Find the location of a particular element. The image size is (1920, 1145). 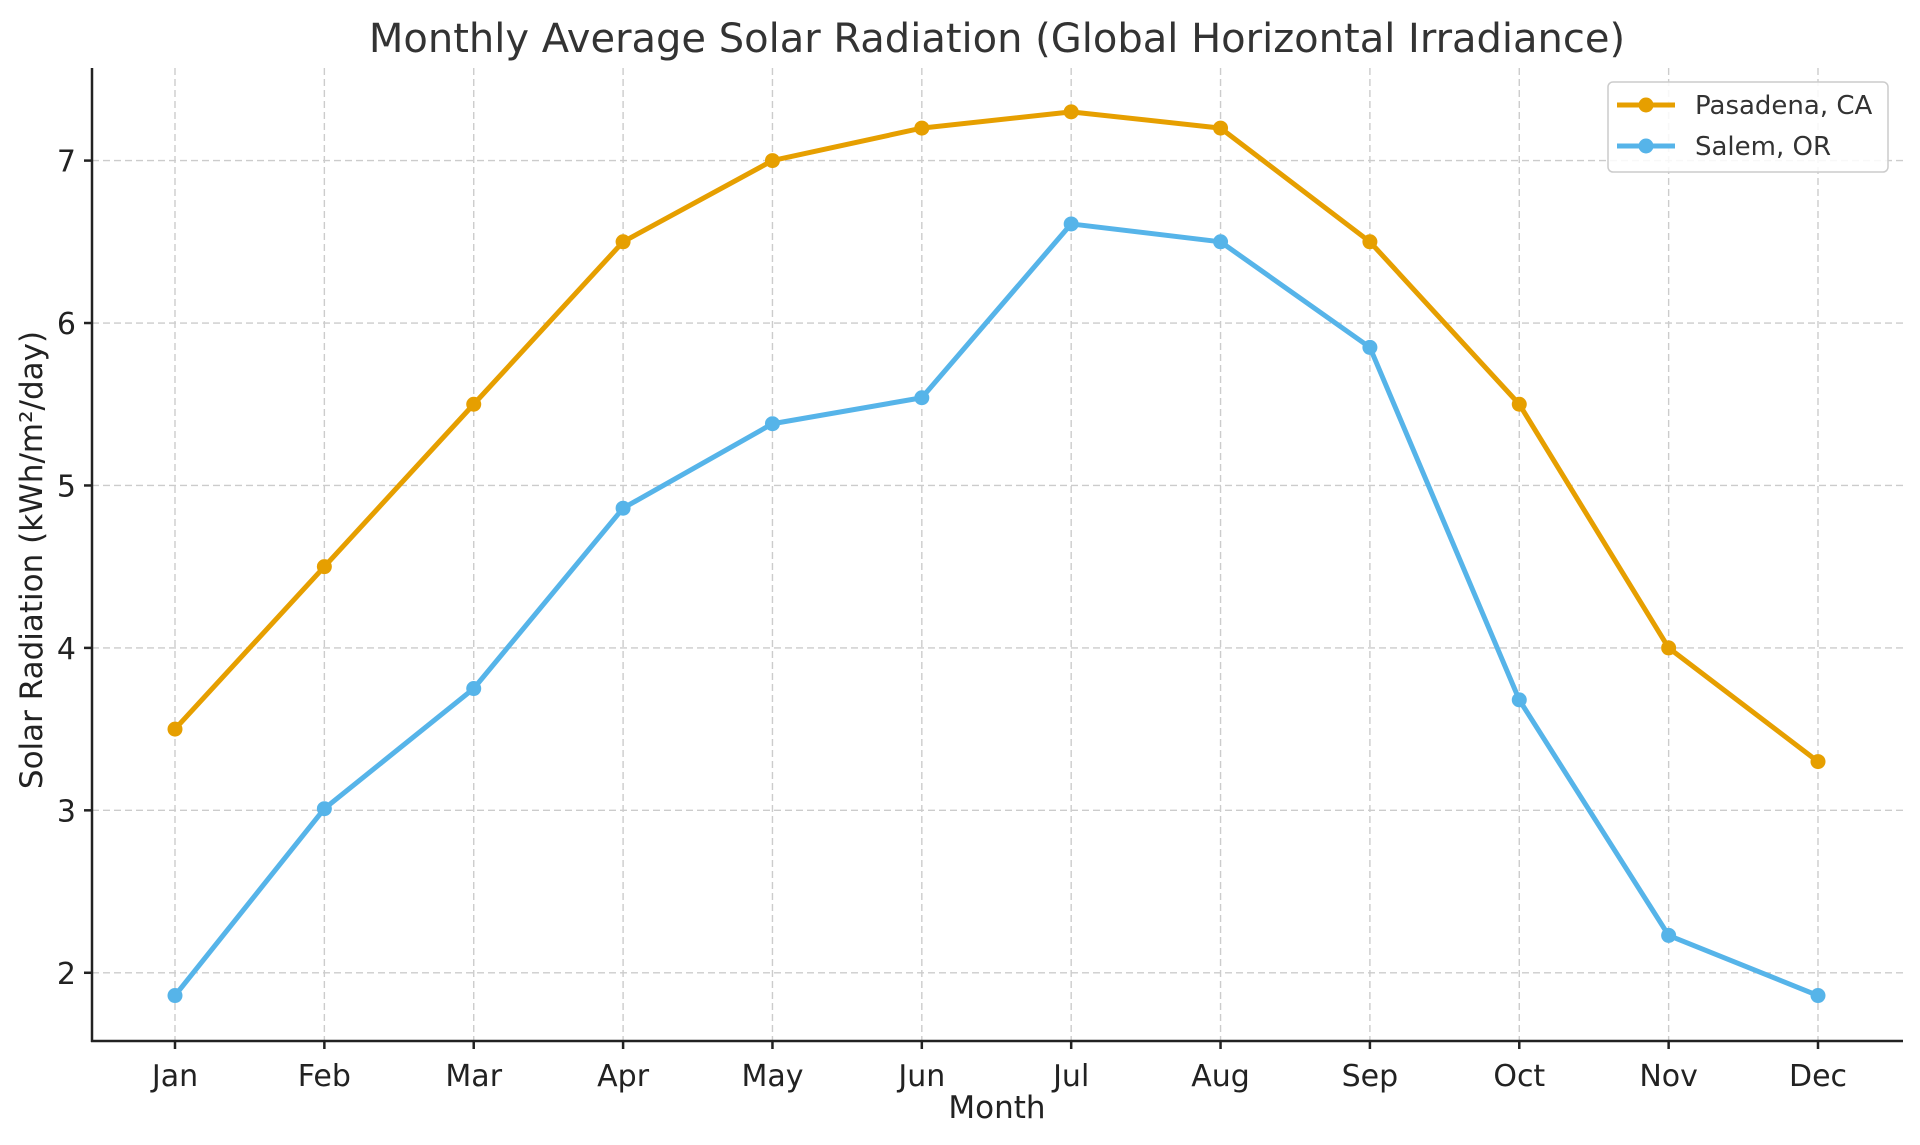

x-tick-label: May is located at coordinates (772, 1076).